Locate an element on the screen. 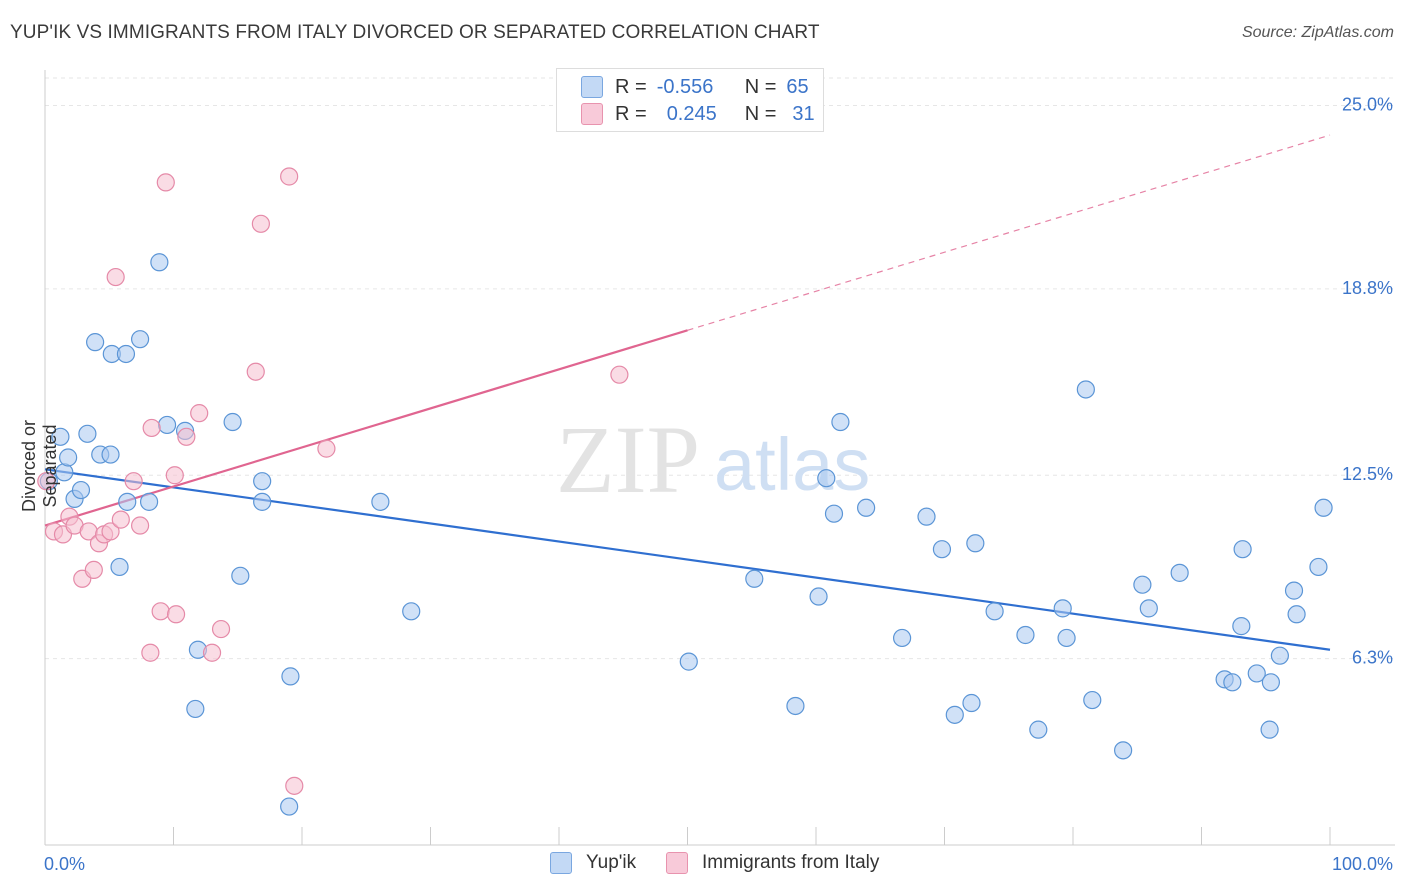 The height and width of the screenshot is (892, 1406). y-tick-label: 6.3% is located at coordinates (1372, 658).